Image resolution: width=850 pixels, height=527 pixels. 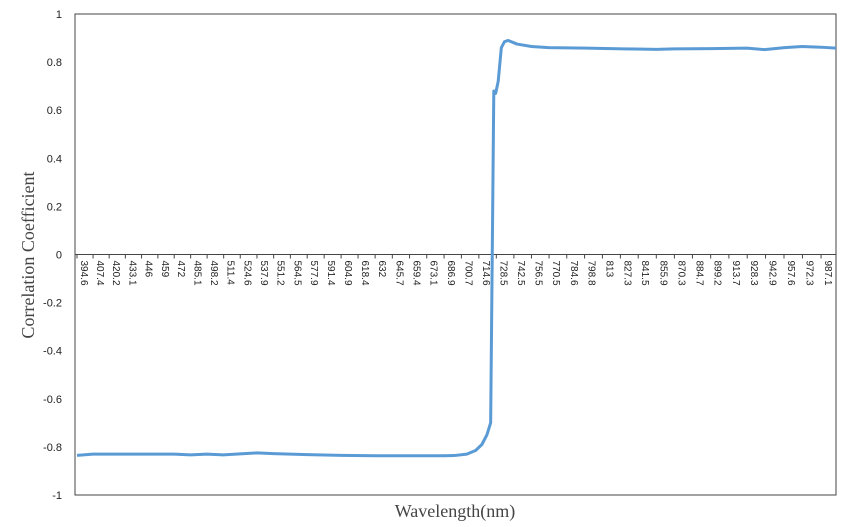 What do you see at coordinates (52, 448) in the screenshot?
I see `y-tick-label: -0.8` at bounding box center [52, 448].